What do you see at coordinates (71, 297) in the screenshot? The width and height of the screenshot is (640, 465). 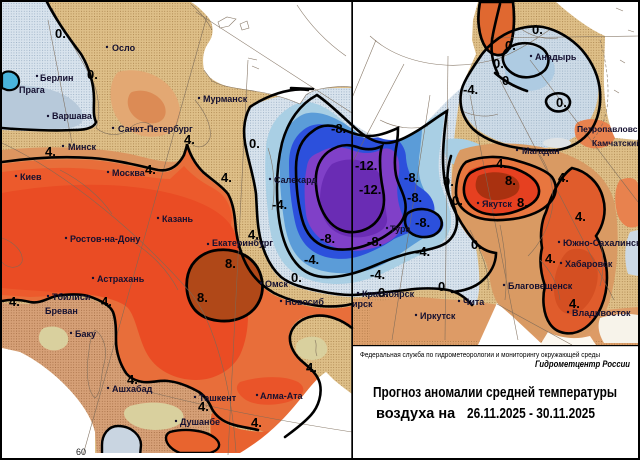 I see `svg-text: Тбилиси` at bounding box center [71, 297].